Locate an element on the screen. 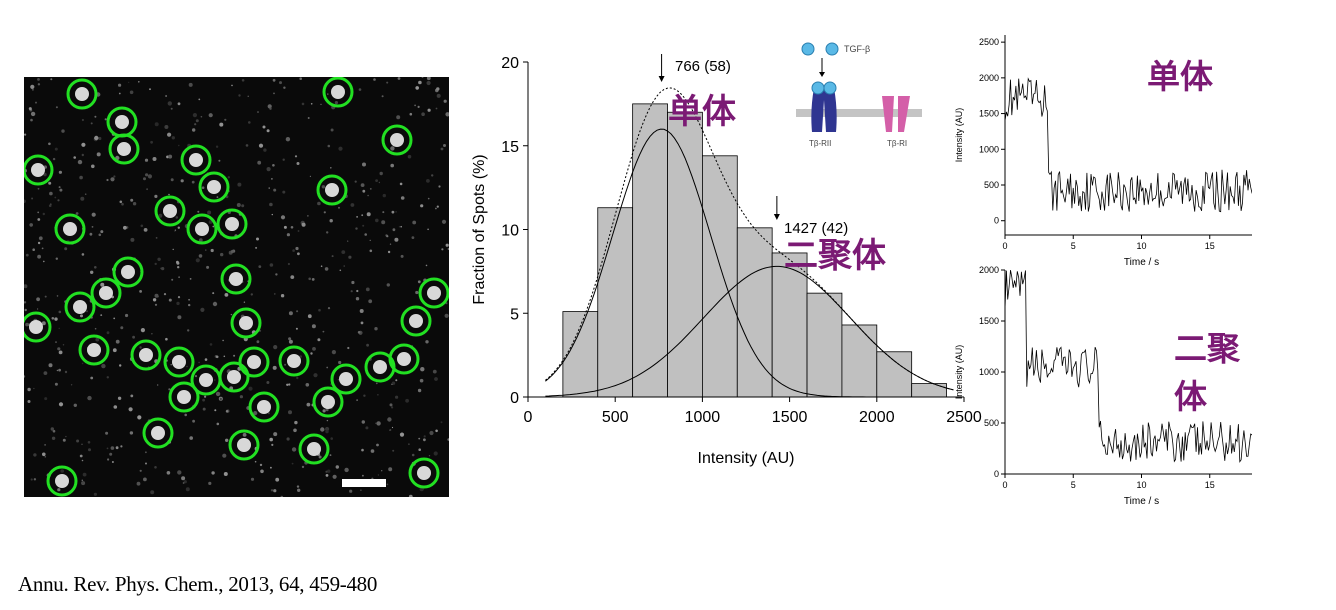  x-tick-label: 2500 is located at coordinates (964, 417).